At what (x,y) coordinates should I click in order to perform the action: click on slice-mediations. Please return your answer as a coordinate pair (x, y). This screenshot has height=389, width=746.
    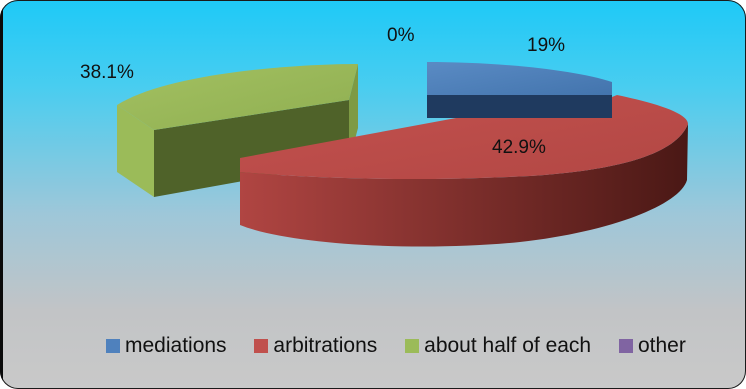
    Looking at the image, I should click on (519, 90).